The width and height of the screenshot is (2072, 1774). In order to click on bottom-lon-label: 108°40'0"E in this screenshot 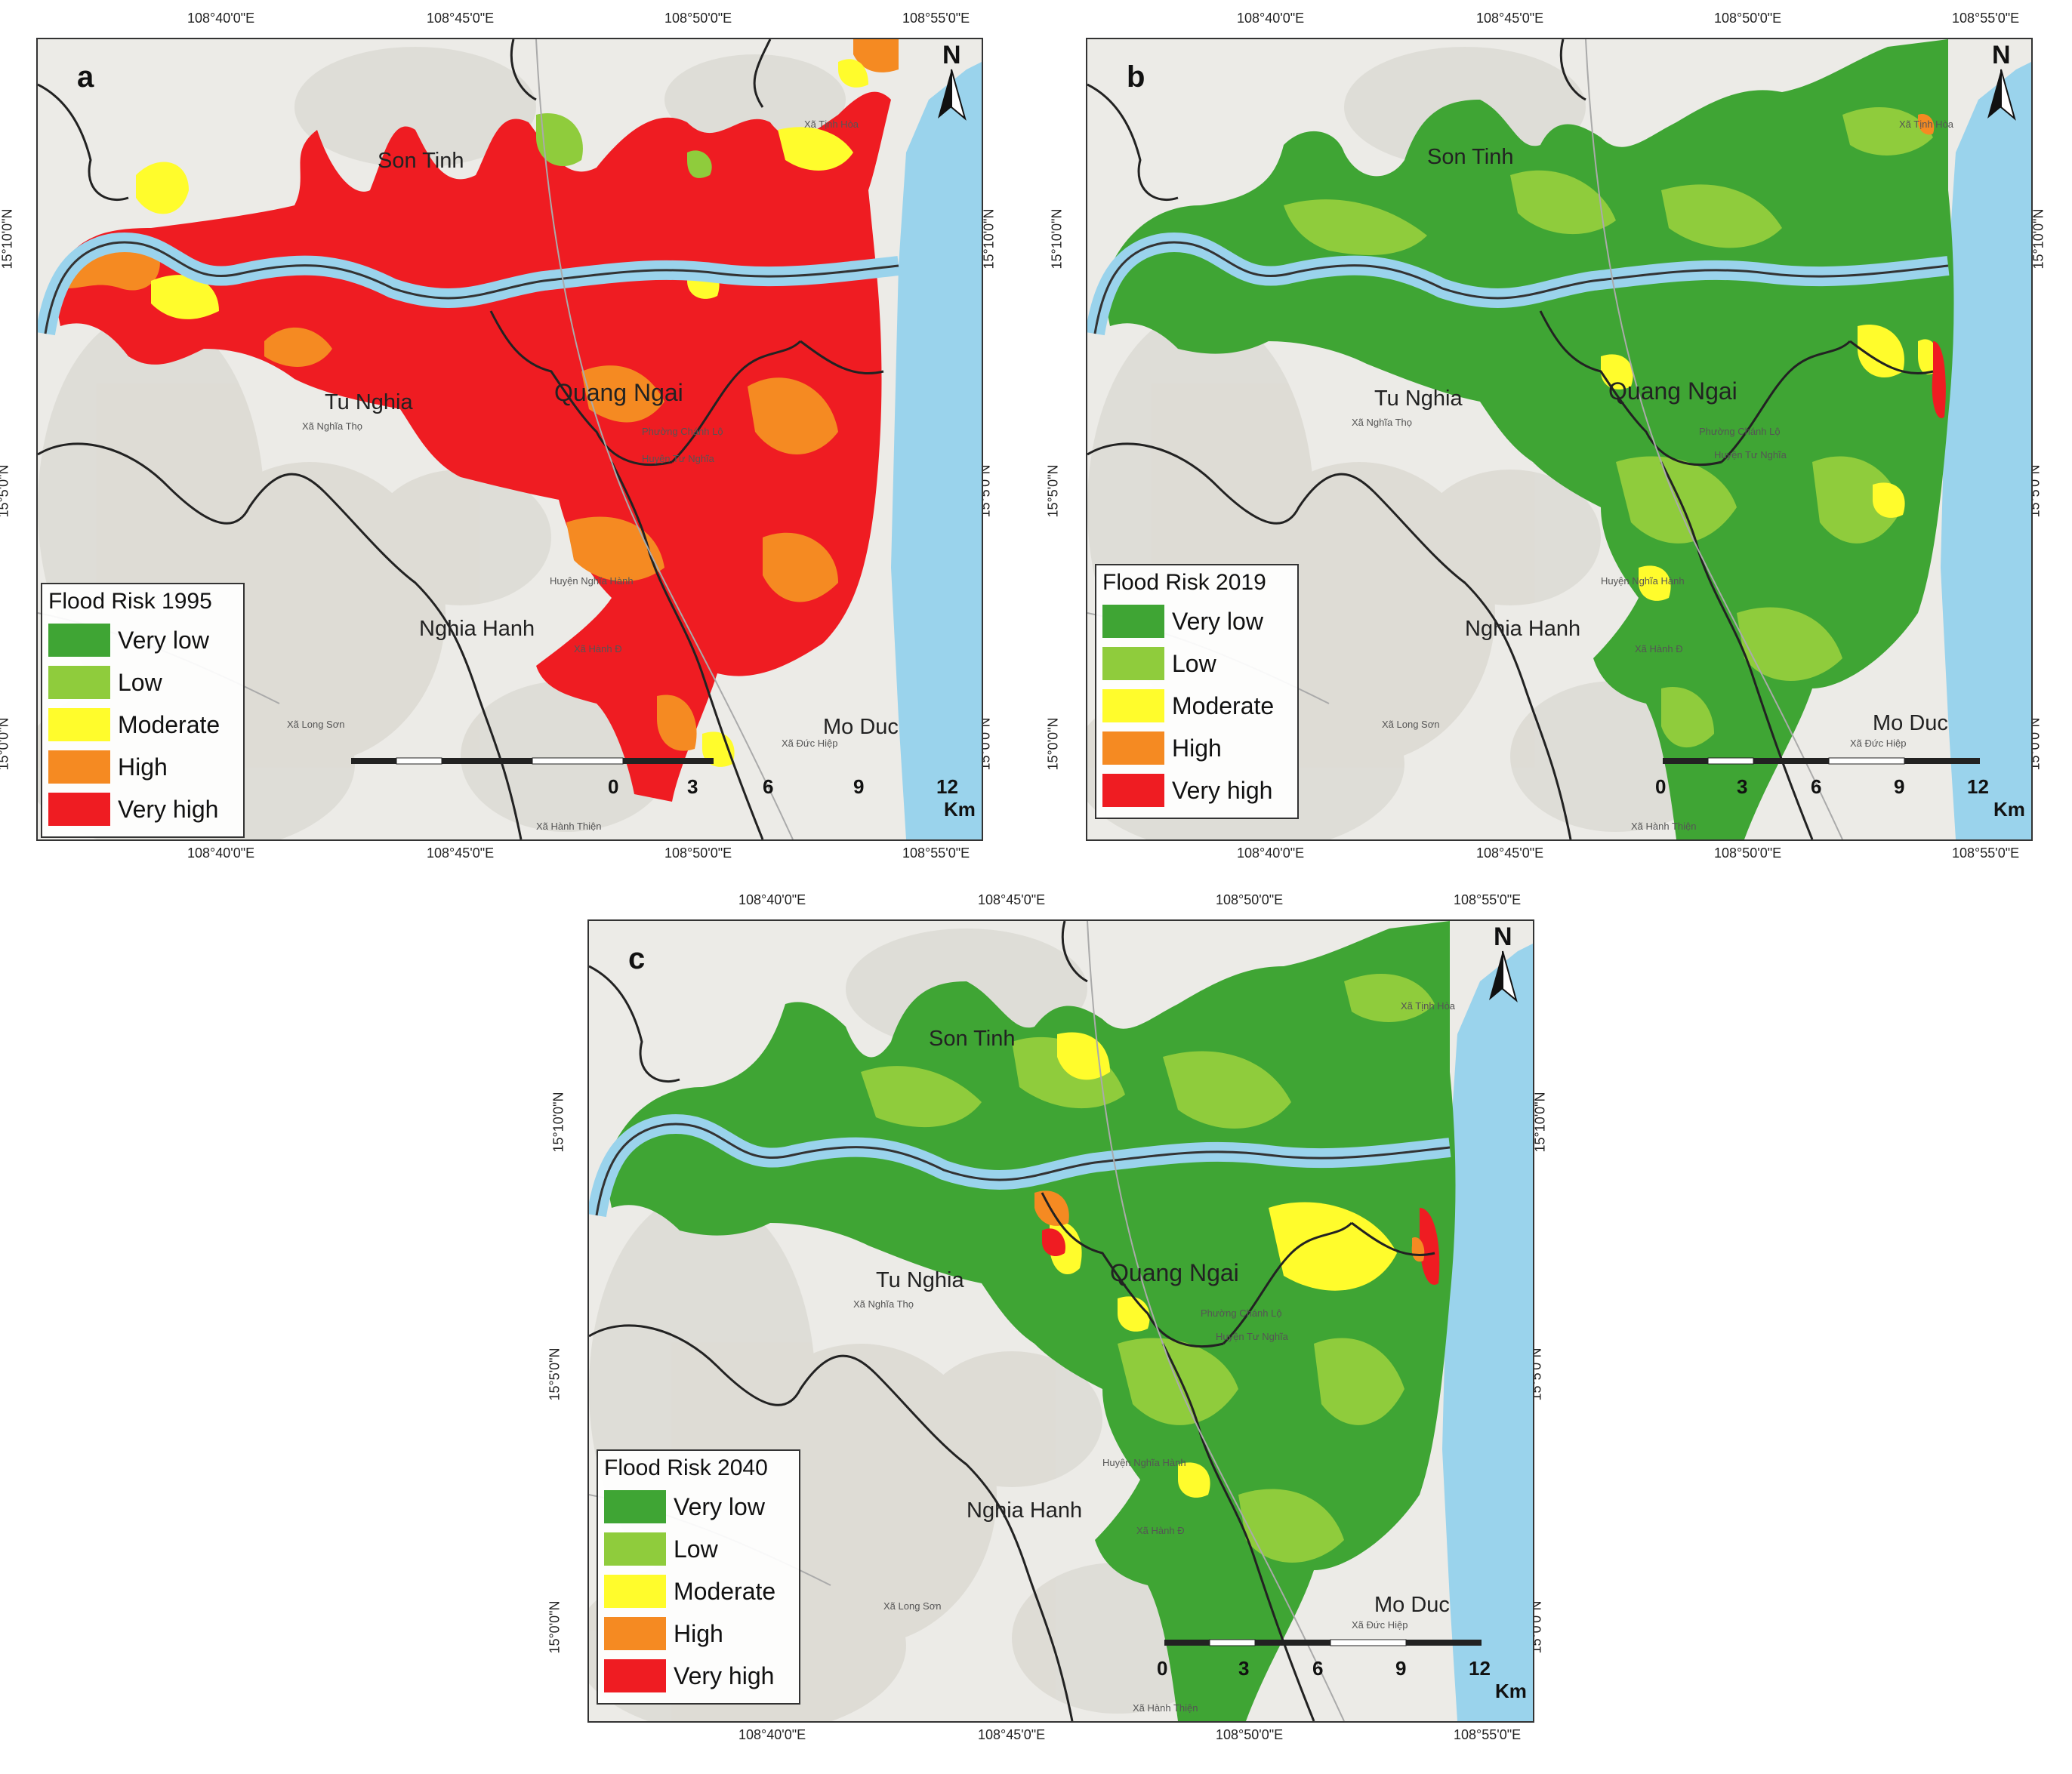, I will do `click(772, 1735)`.